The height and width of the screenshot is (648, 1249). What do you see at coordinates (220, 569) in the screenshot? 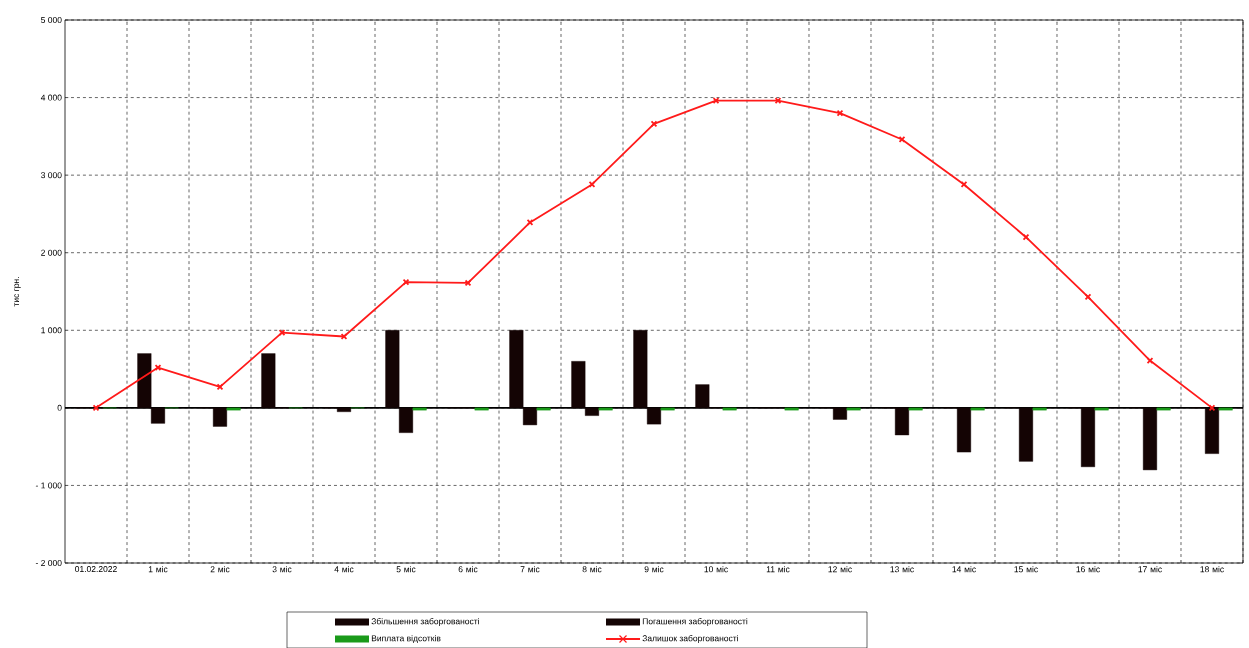
I see `x-tick-label: 2 міс` at bounding box center [220, 569].